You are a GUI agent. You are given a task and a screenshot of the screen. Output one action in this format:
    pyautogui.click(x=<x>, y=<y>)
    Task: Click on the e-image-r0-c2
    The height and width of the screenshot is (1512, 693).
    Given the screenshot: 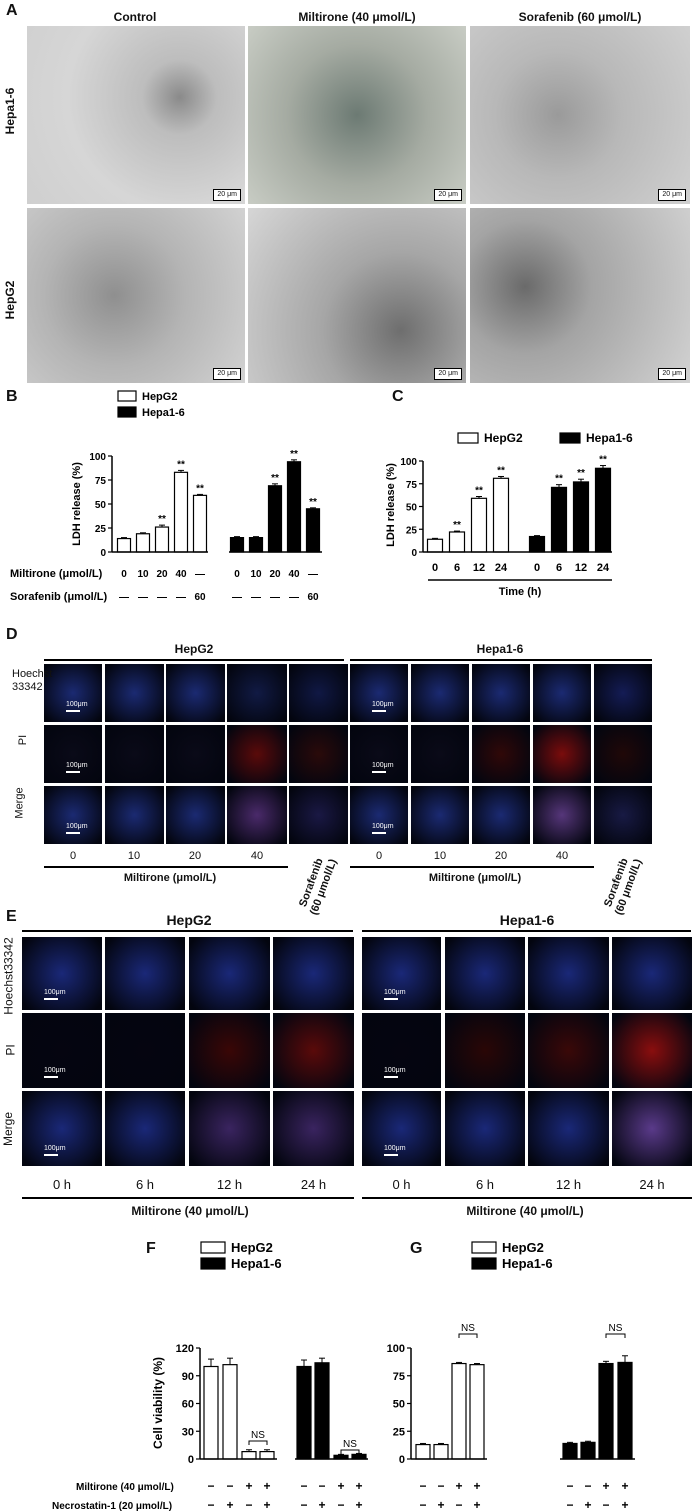 What is the action you would take?
    pyautogui.click(x=229, y=973)
    